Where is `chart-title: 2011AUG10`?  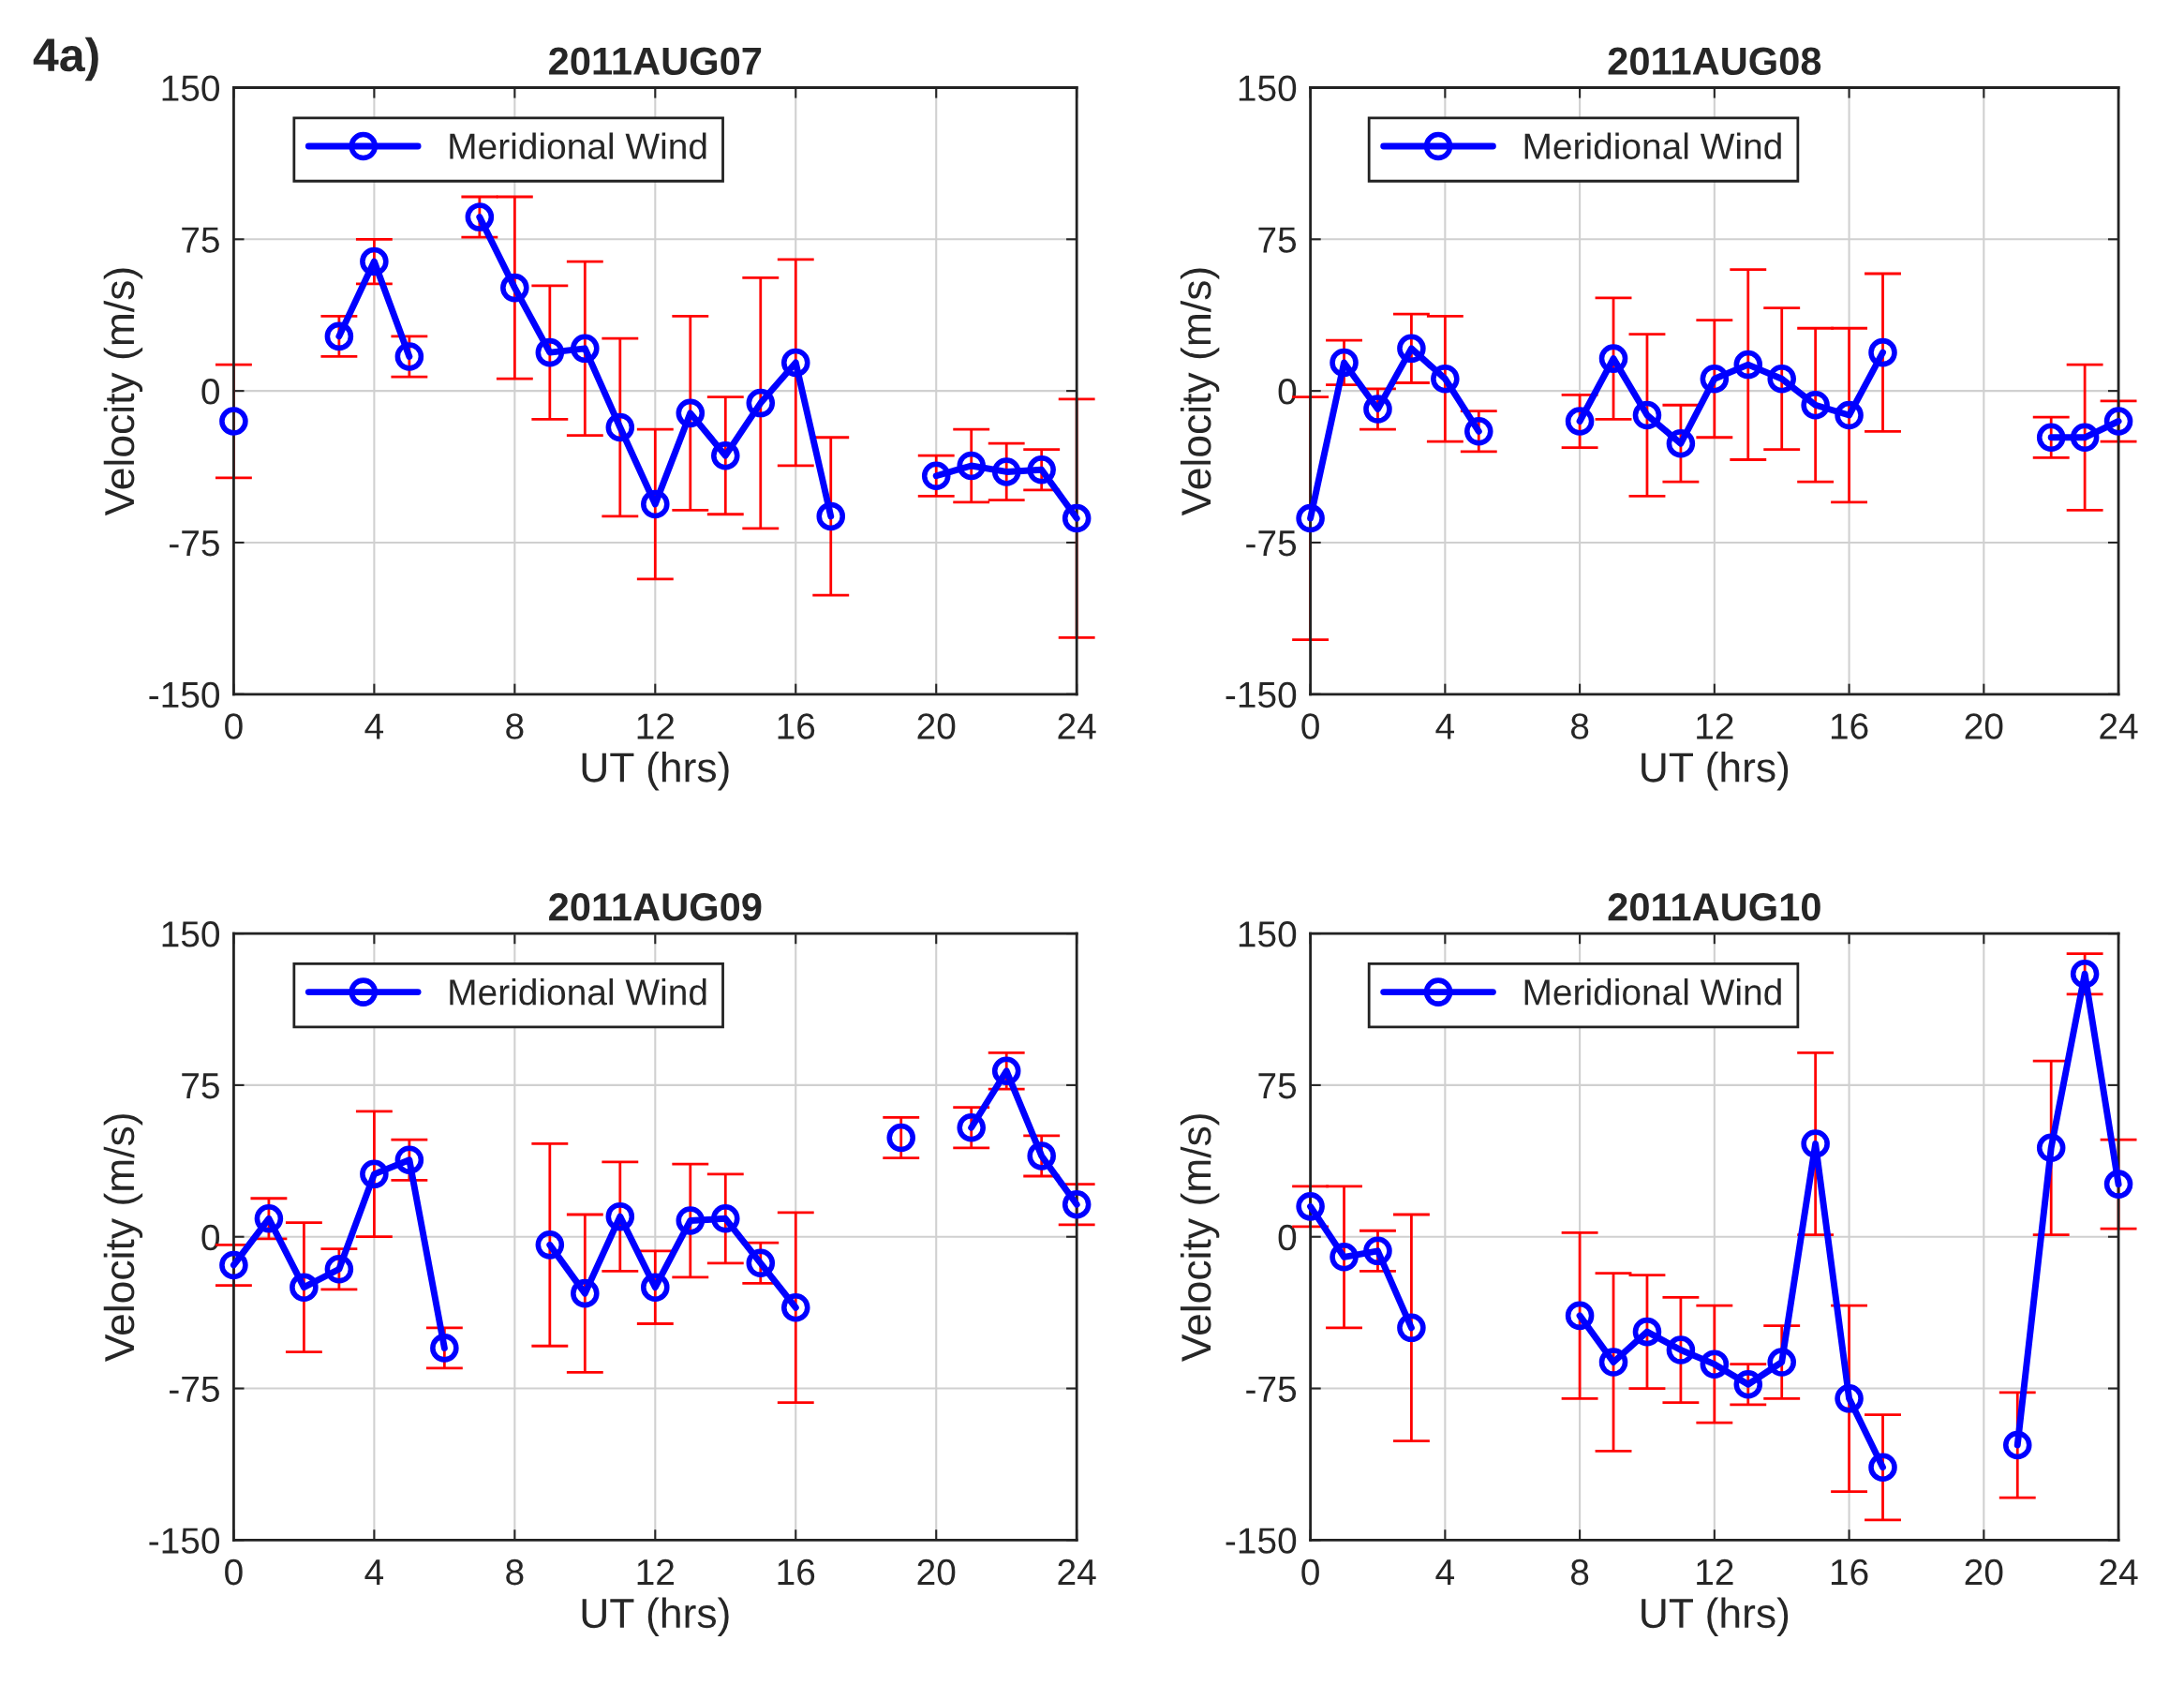
chart-title: 2011AUG10 is located at coordinates (1714, 907).